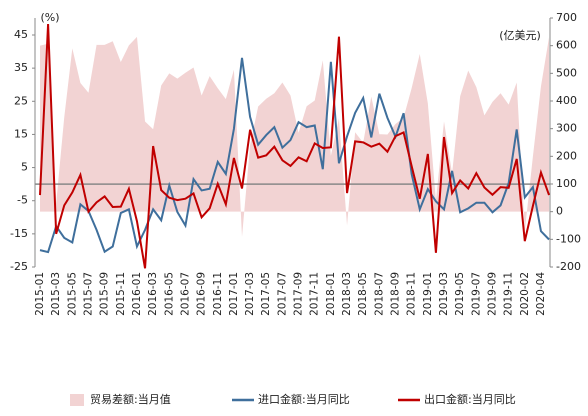 The height and width of the screenshot is (416, 588). What do you see at coordinates (130, 399) in the screenshot?
I see `legend-label: 贸易差额:当月值` at bounding box center [130, 399].